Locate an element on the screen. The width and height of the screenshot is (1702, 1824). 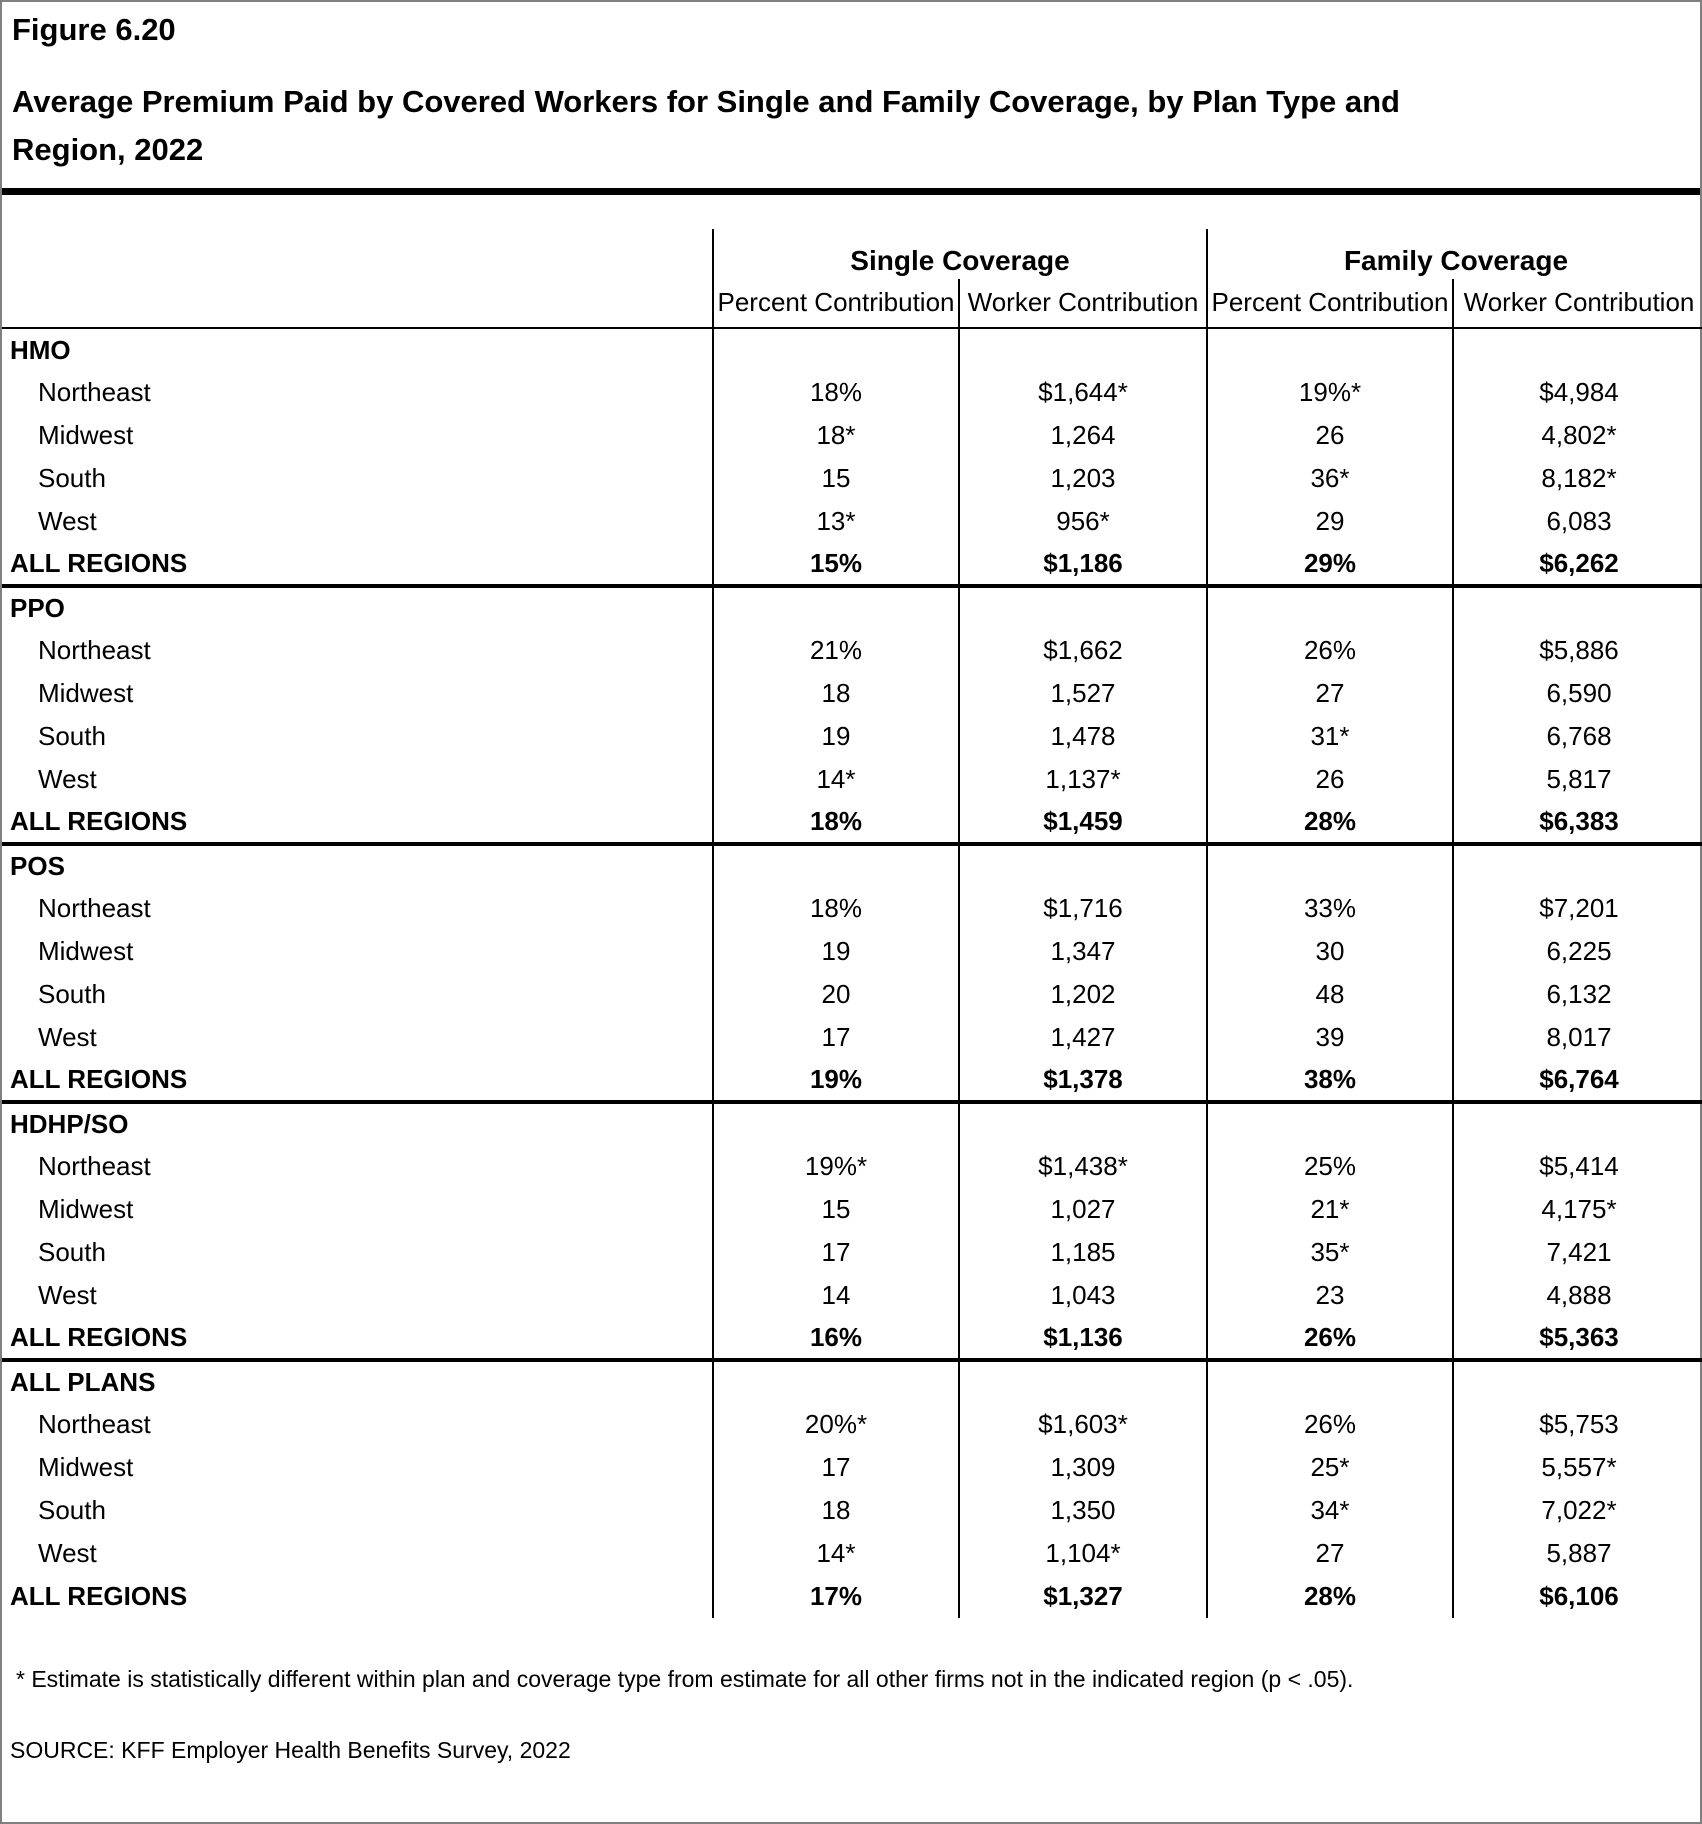
table-row: Northeast 21% $1,662 26% $5,886 is located at coordinates (852, 651).